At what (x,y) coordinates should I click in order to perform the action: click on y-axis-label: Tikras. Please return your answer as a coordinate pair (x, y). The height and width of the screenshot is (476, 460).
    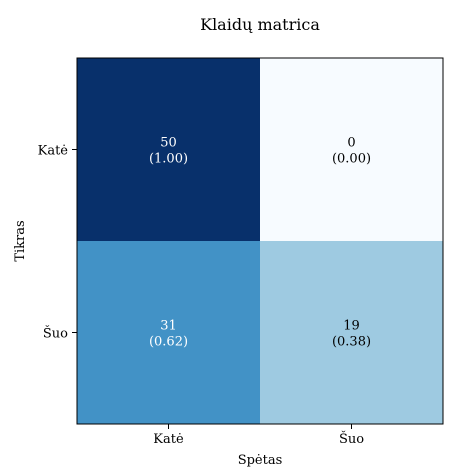
    Looking at the image, I should click on (20, 240).